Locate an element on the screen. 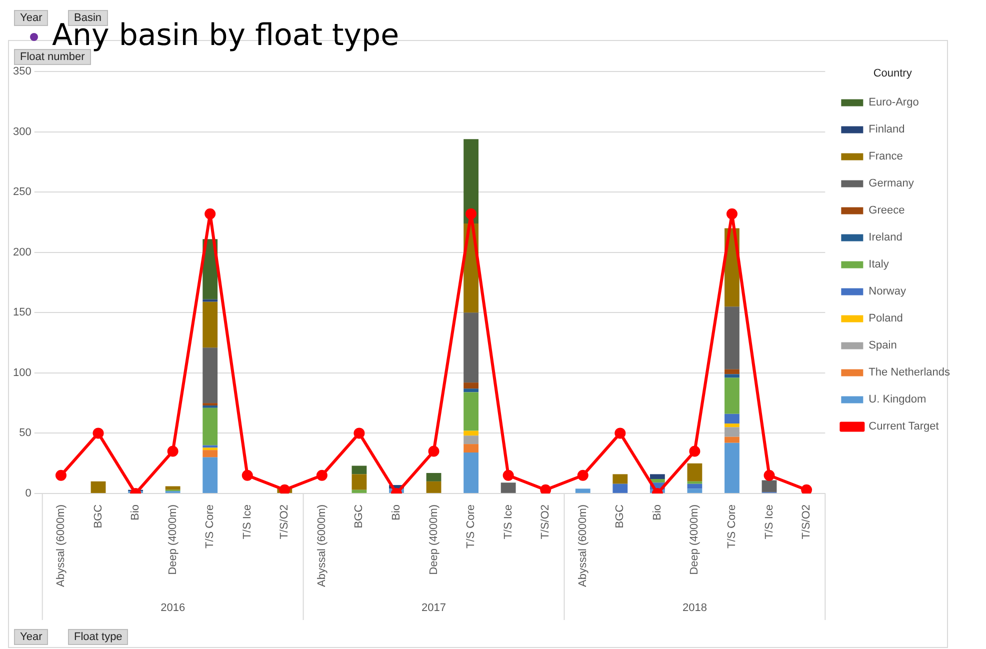  legend-title: Country is located at coordinates (892, 74).